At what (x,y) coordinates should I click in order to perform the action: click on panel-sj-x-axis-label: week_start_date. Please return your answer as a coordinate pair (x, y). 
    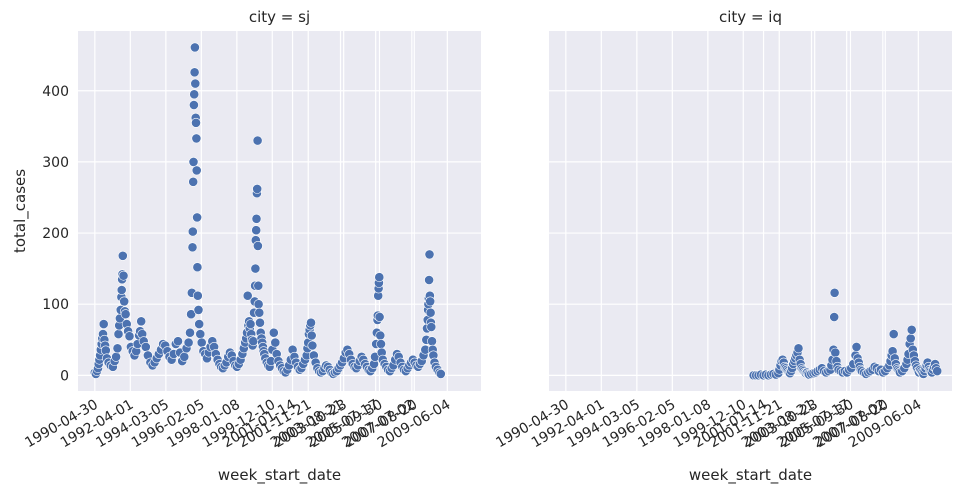
    Looking at the image, I should click on (279, 475).